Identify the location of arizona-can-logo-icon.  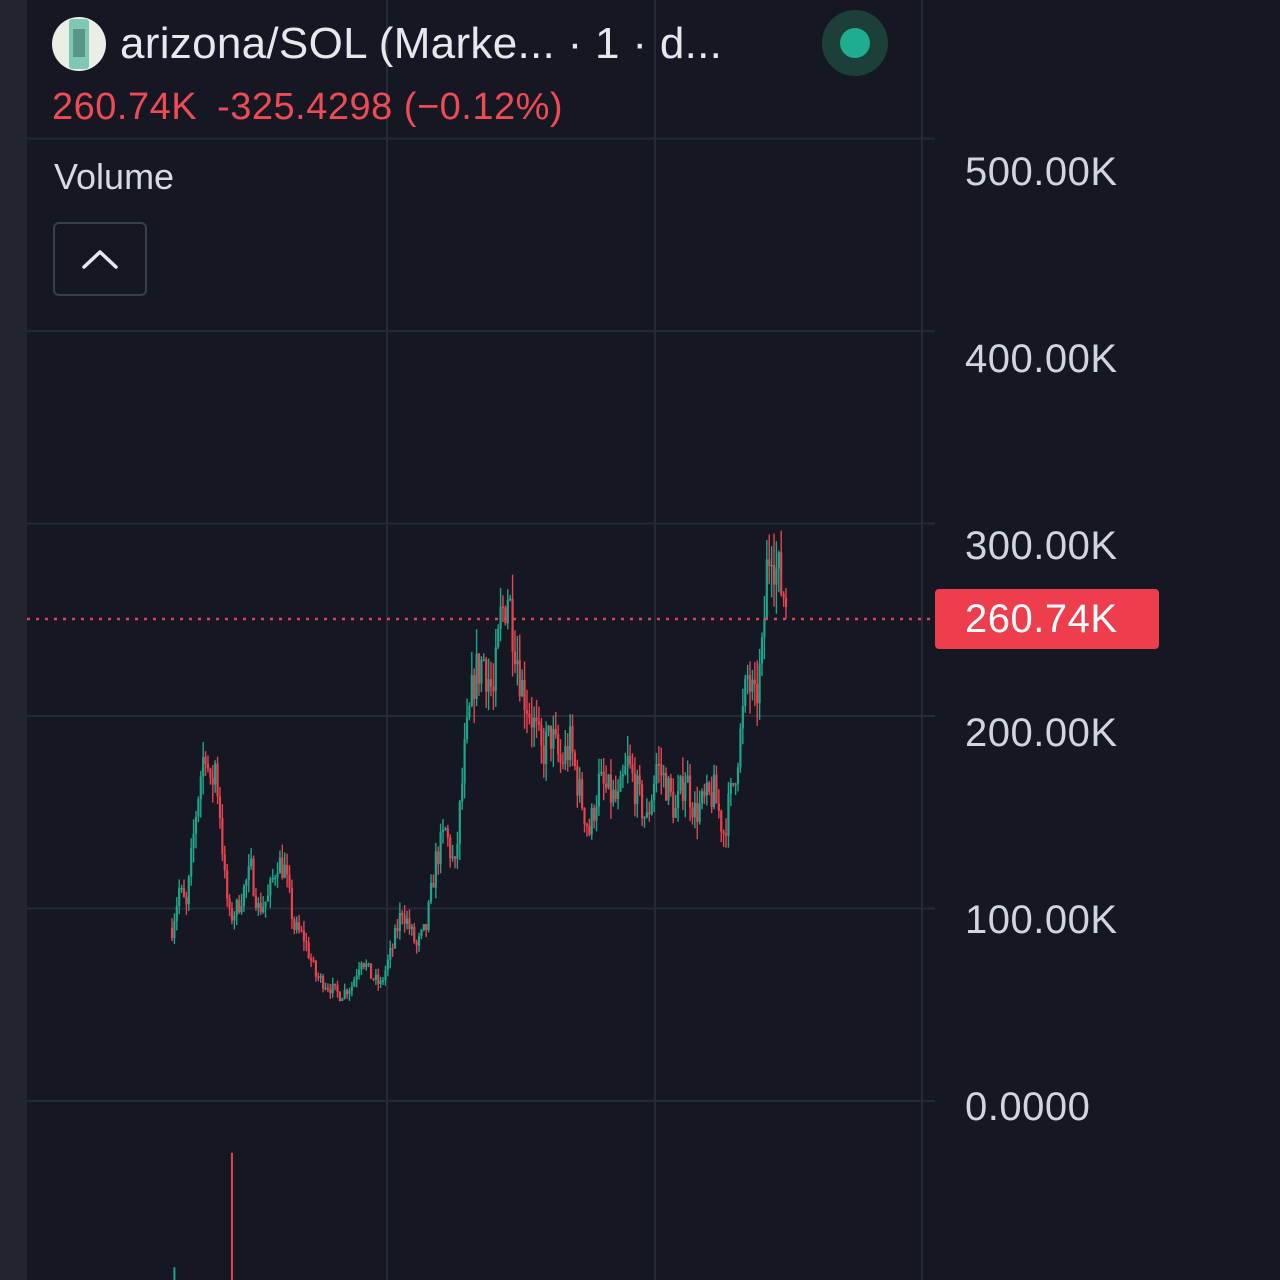
(79, 44).